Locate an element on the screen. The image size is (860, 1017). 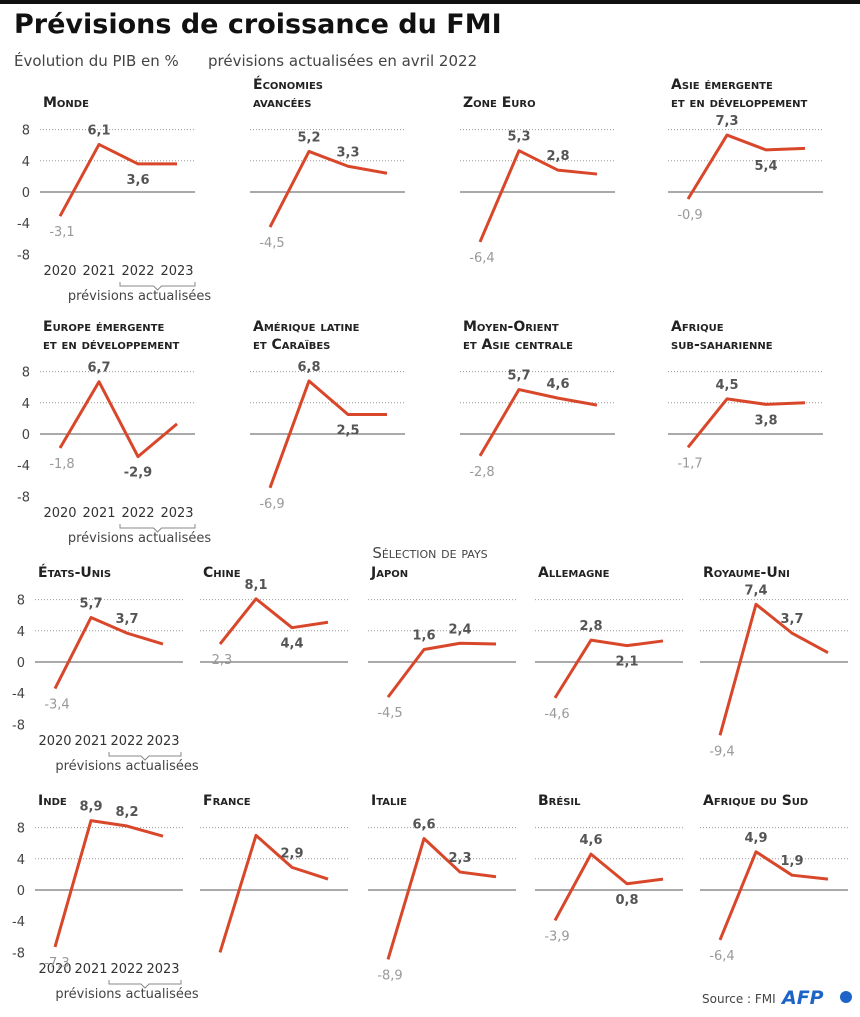
value-label: 8,1 is located at coordinates (255, 585).